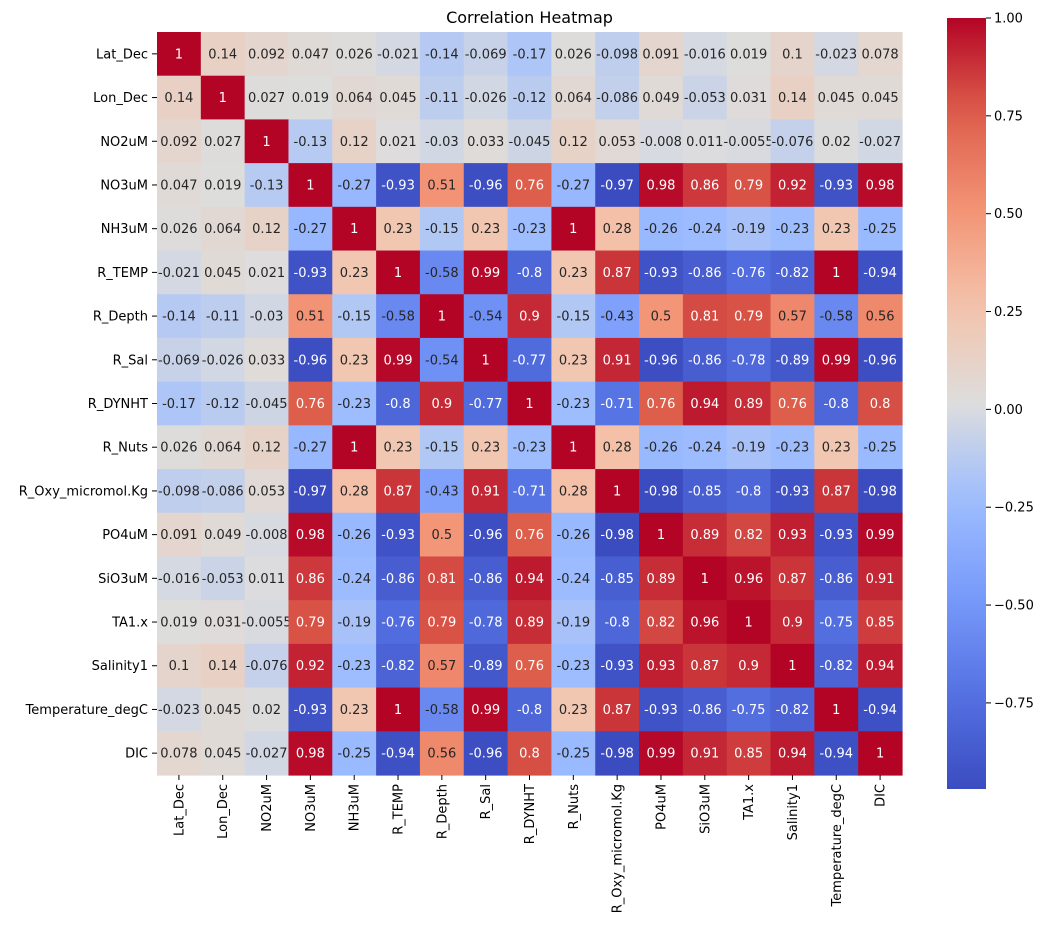 The image size is (1048, 934). Describe the element at coordinates (661, 491) in the screenshot. I see `cell-value-label: -0.98` at that location.